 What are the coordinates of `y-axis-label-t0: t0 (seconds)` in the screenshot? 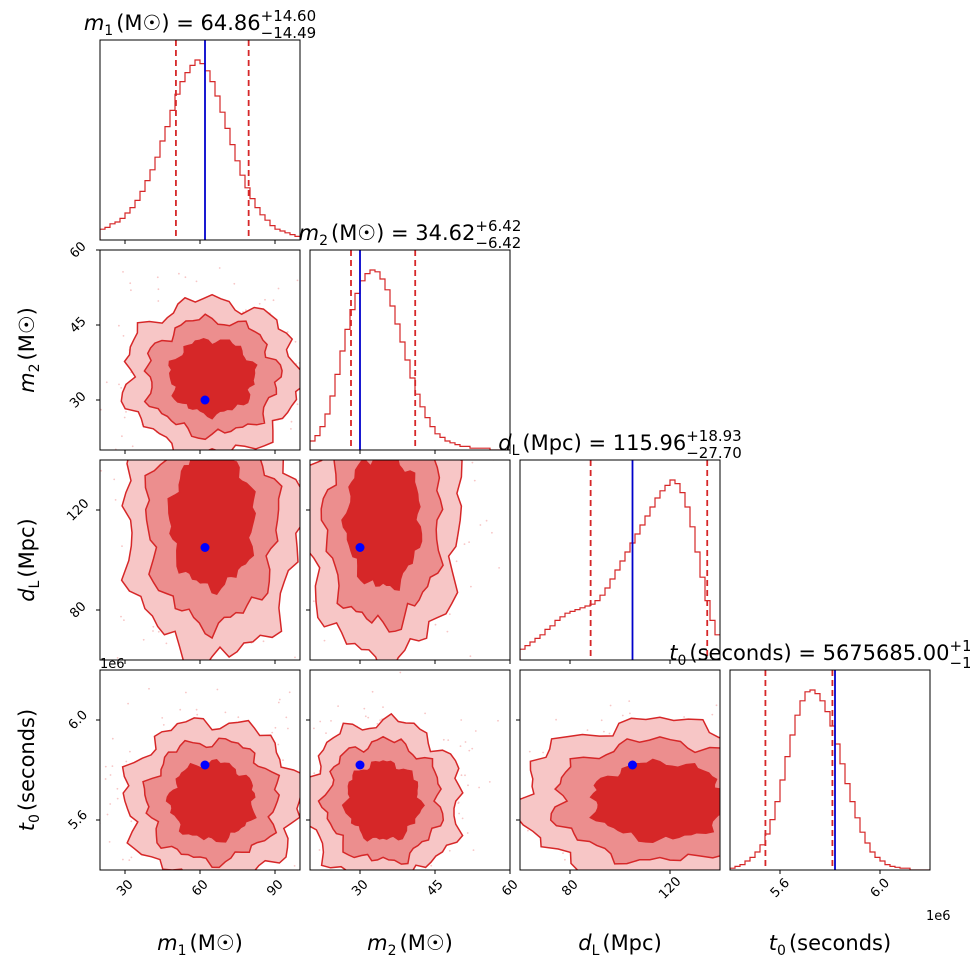 It's located at (29, 770).